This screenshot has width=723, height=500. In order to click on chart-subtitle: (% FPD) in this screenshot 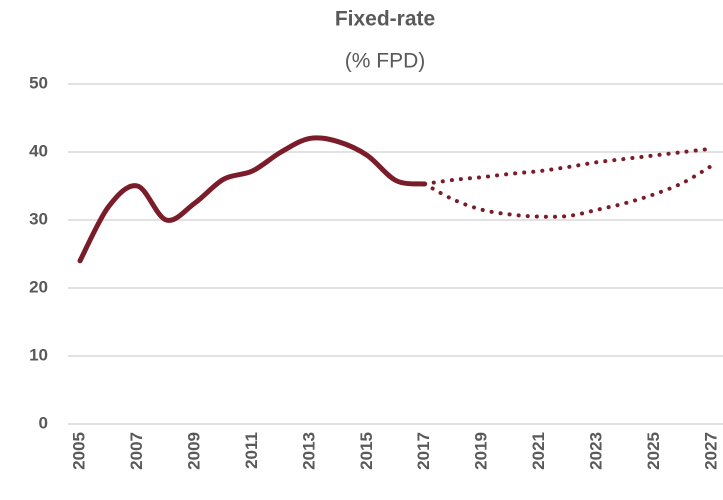, I will do `click(385, 61)`.